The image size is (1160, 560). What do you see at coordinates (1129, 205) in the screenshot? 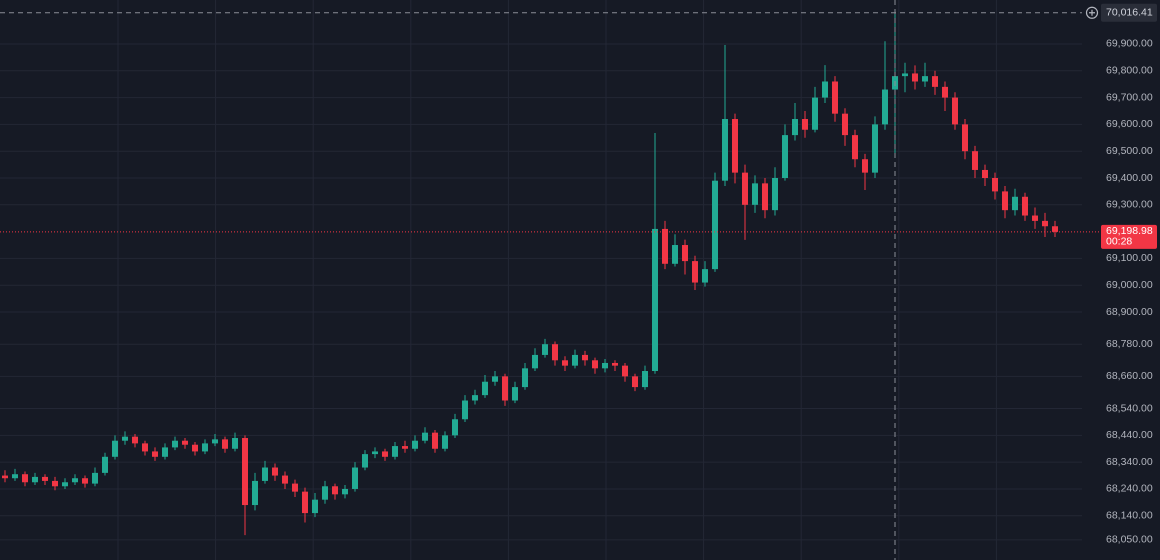
I see `y-tick-label: 69,300.00` at bounding box center [1129, 205].